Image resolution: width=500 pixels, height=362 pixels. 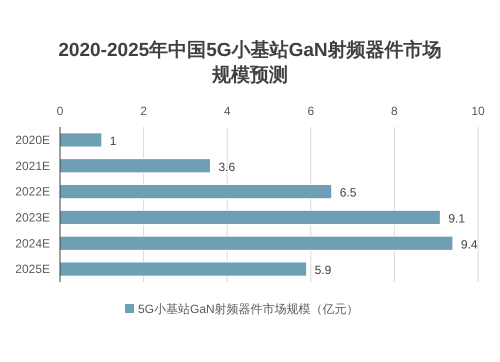 I want to click on x-tick-label: 6, so click(x=310, y=111).